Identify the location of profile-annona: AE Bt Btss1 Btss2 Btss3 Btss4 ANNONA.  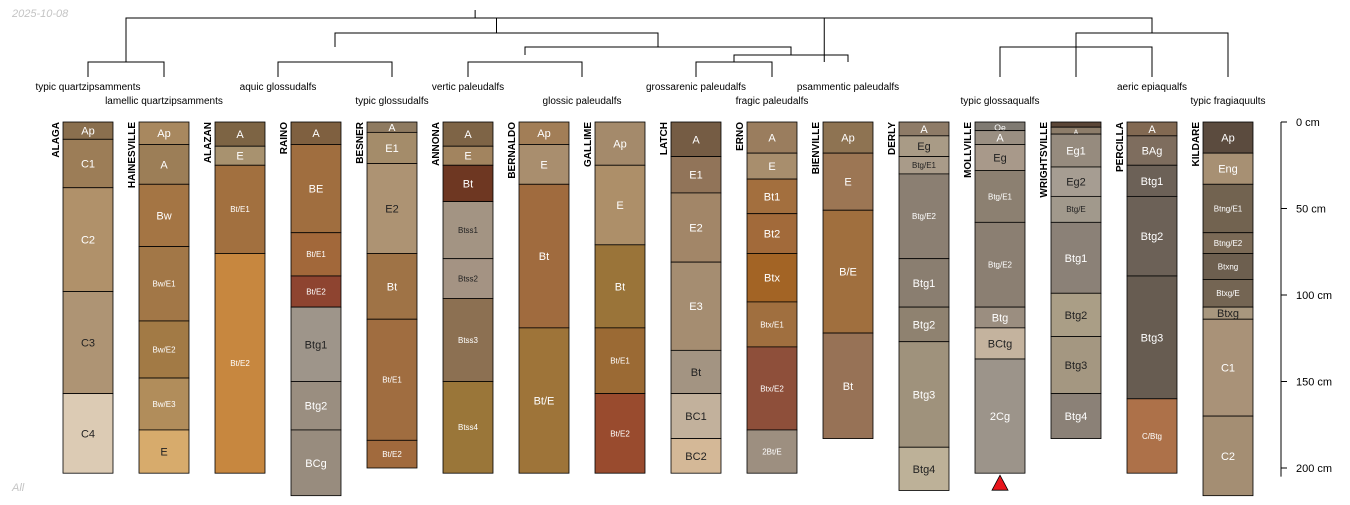
(462, 297).